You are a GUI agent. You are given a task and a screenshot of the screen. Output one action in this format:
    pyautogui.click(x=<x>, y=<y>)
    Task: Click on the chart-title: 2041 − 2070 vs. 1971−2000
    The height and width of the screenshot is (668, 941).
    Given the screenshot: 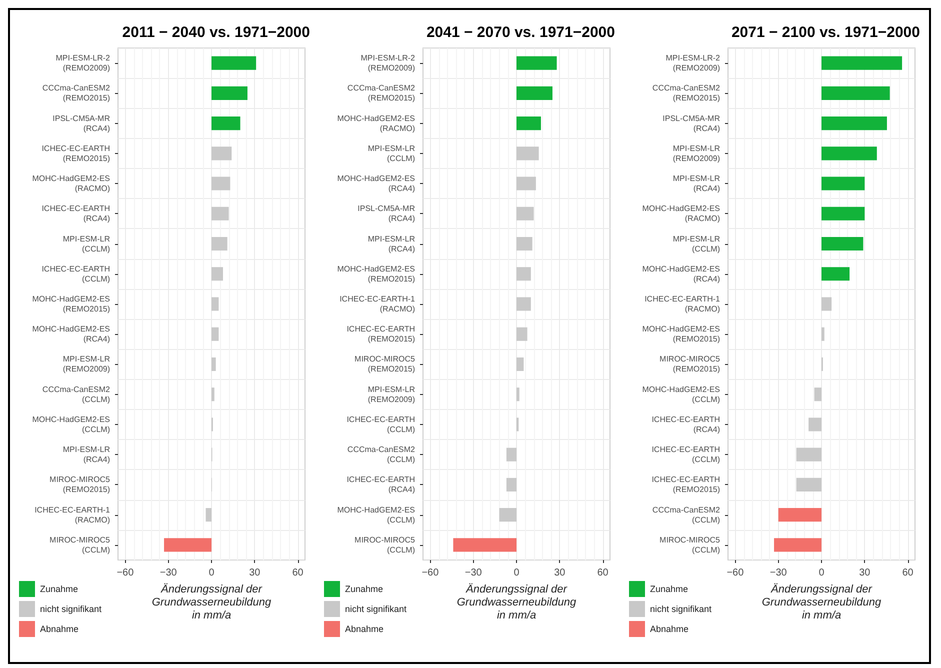 What is the action you would take?
    pyautogui.click(x=520, y=32)
    